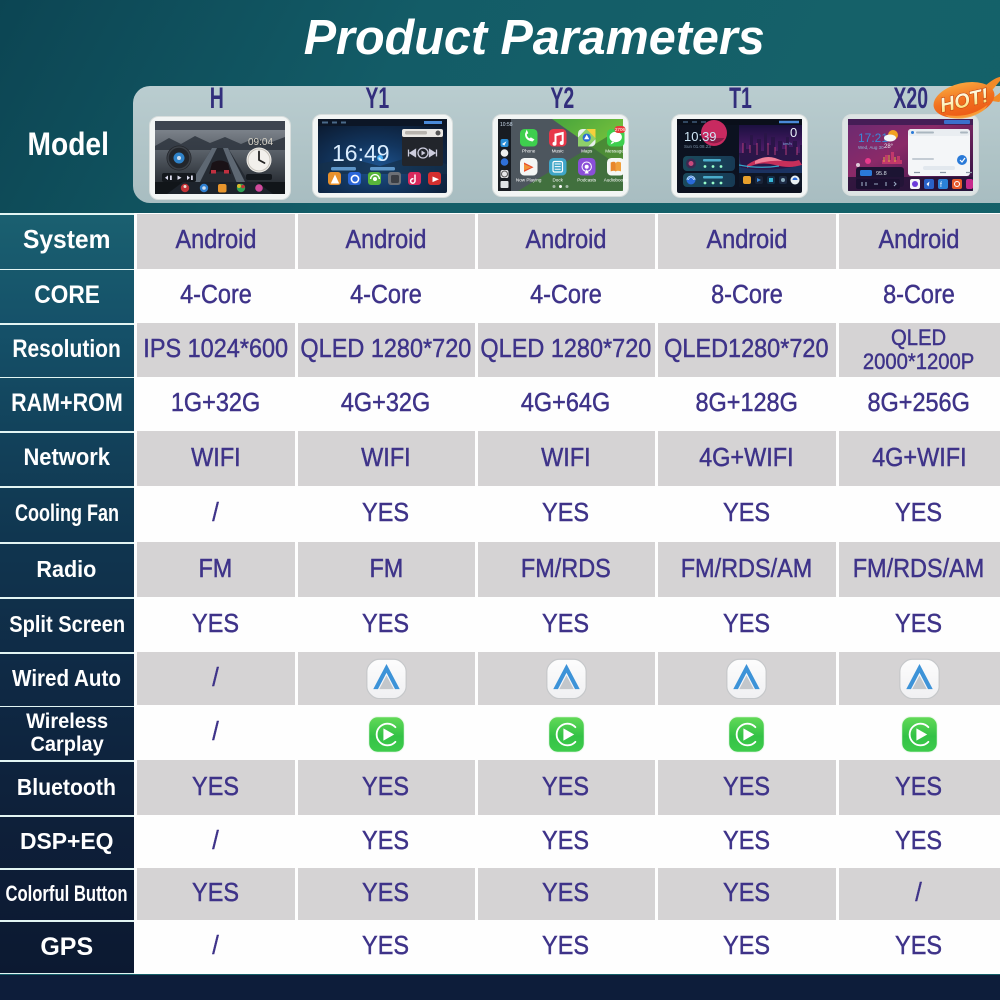  Describe the element at coordinates (529, 151) in the screenshot. I see `svg-text: Phone` at that location.